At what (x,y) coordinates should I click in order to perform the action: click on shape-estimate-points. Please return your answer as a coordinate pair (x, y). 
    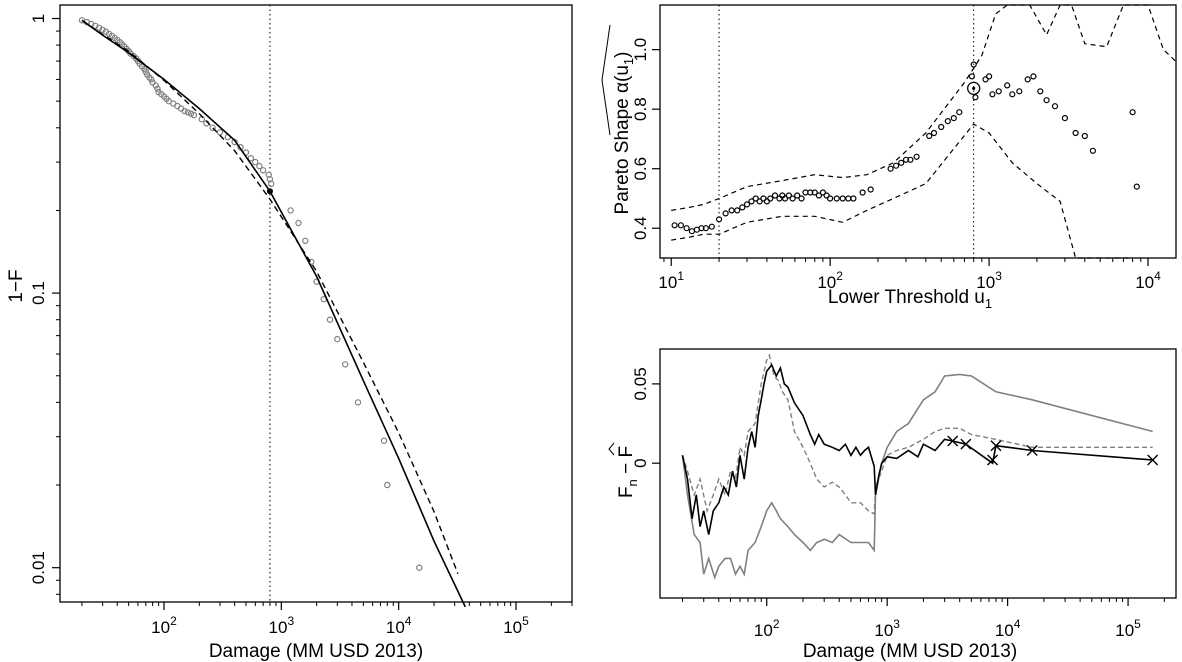
    Looking at the image, I should click on (905, 148).